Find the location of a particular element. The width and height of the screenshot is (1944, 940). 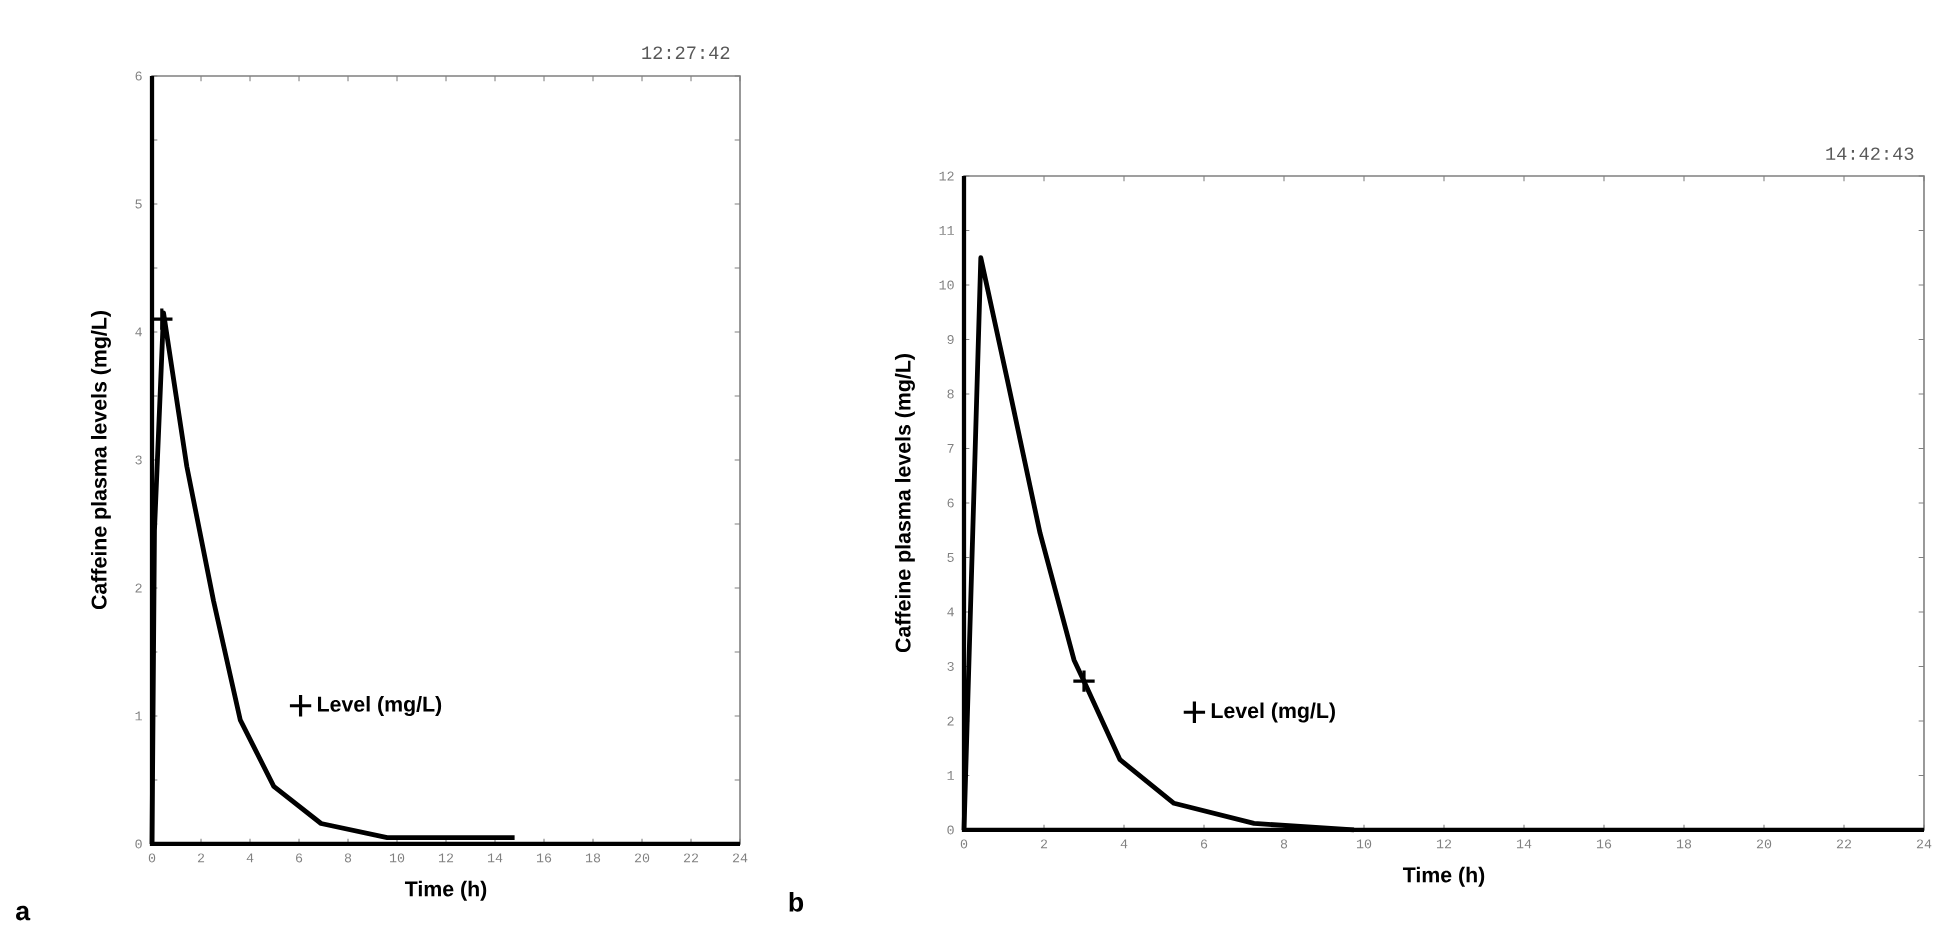

chart-subtitle: 12:27:42 is located at coordinates (686, 52).